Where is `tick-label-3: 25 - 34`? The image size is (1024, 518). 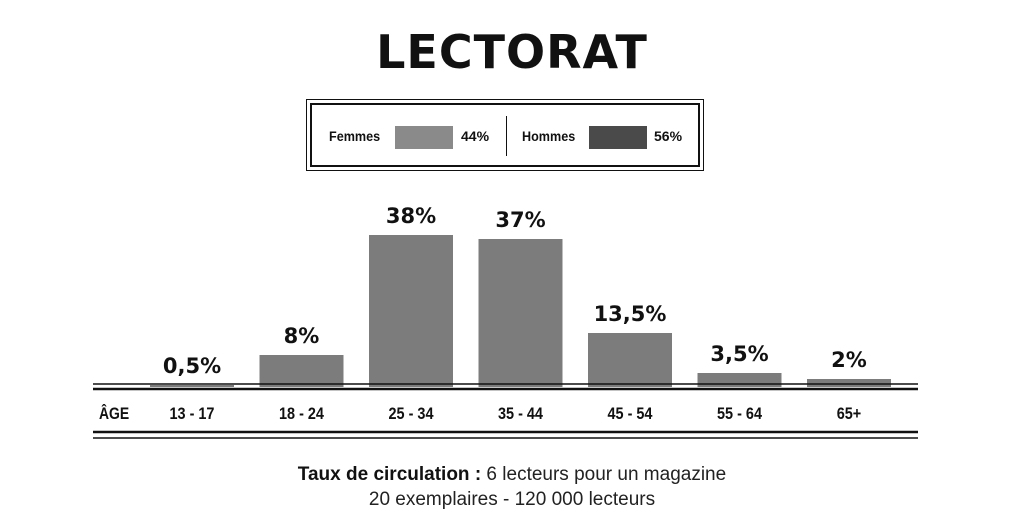 tick-label-3: 25 - 34 is located at coordinates (411, 414).